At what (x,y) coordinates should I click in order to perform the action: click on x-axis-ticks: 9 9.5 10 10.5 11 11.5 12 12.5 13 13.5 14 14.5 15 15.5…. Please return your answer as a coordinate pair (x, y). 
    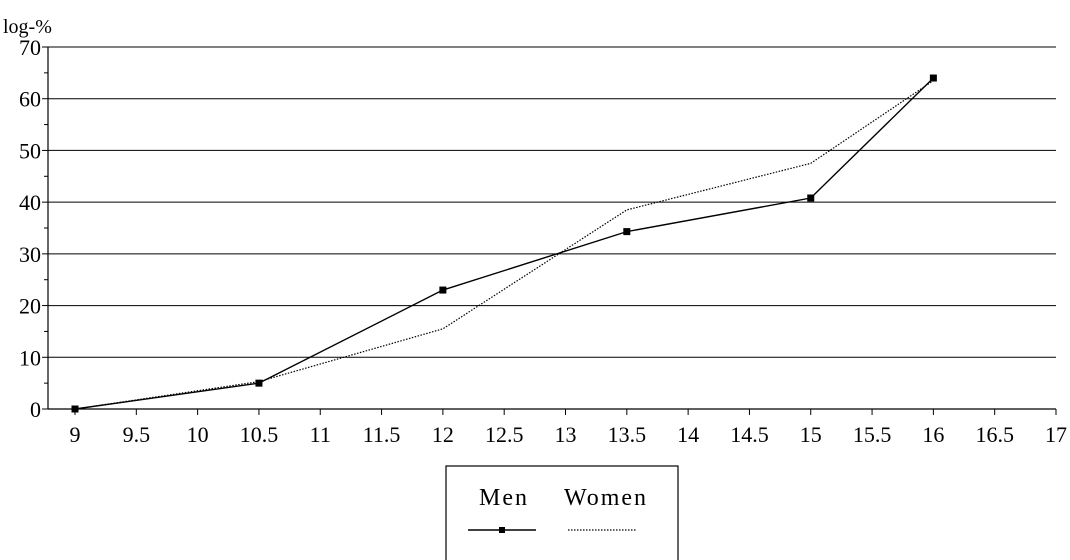
    Looking at the image, I should click on (568, 428).